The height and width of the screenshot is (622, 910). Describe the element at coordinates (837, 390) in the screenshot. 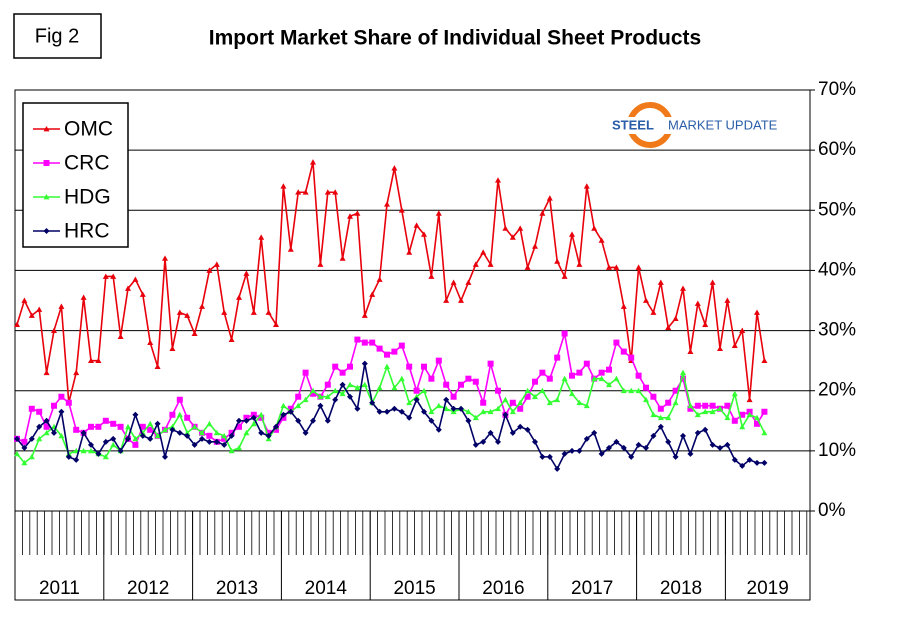

I see `y-tick-label: 20%` at that location.